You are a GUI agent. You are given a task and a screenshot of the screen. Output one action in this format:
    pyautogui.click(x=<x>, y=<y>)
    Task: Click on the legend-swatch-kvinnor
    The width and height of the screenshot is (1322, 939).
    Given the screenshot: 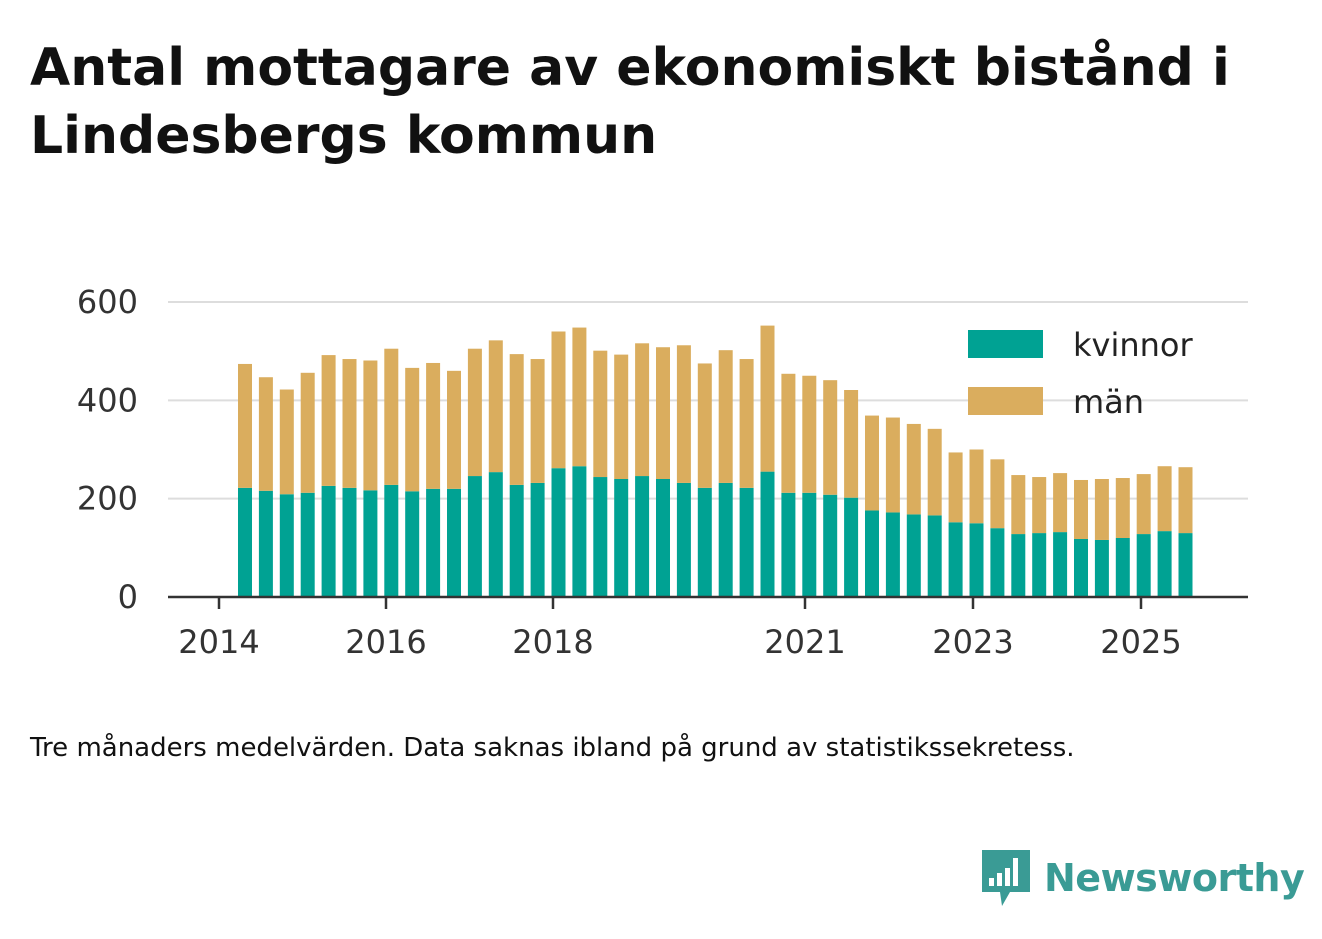 What is the action you would take?
    pyautogui.click(x=1005, y=344)
    